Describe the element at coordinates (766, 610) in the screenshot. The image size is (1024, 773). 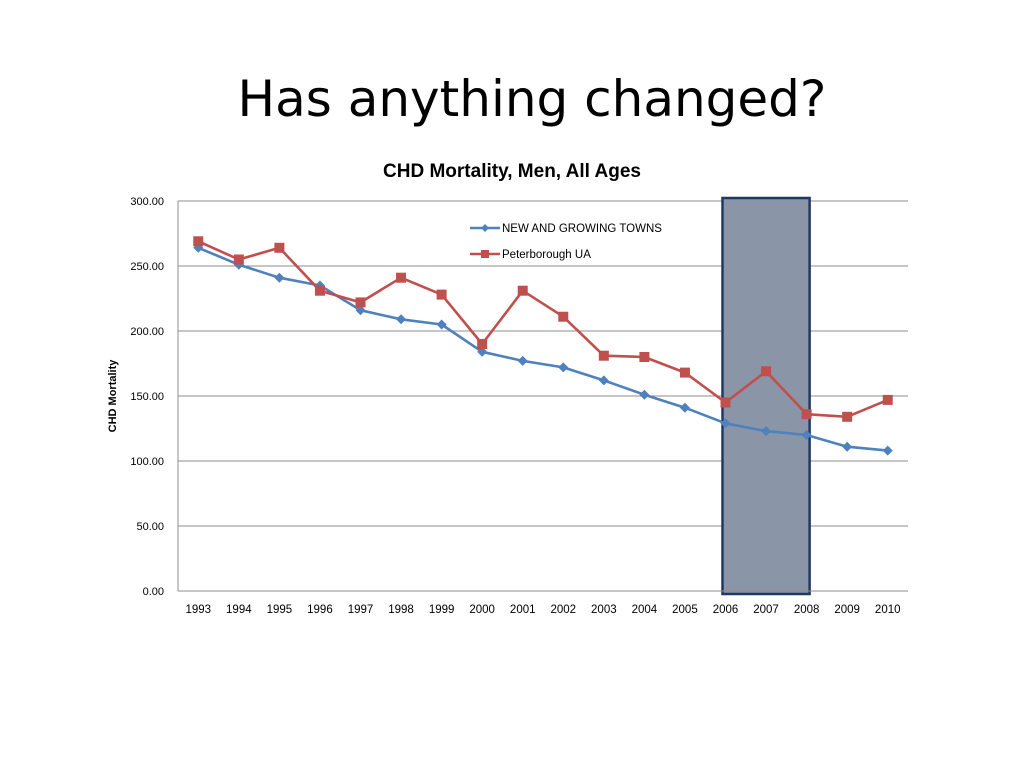
I see `x-tick-label: 2007` at that location.